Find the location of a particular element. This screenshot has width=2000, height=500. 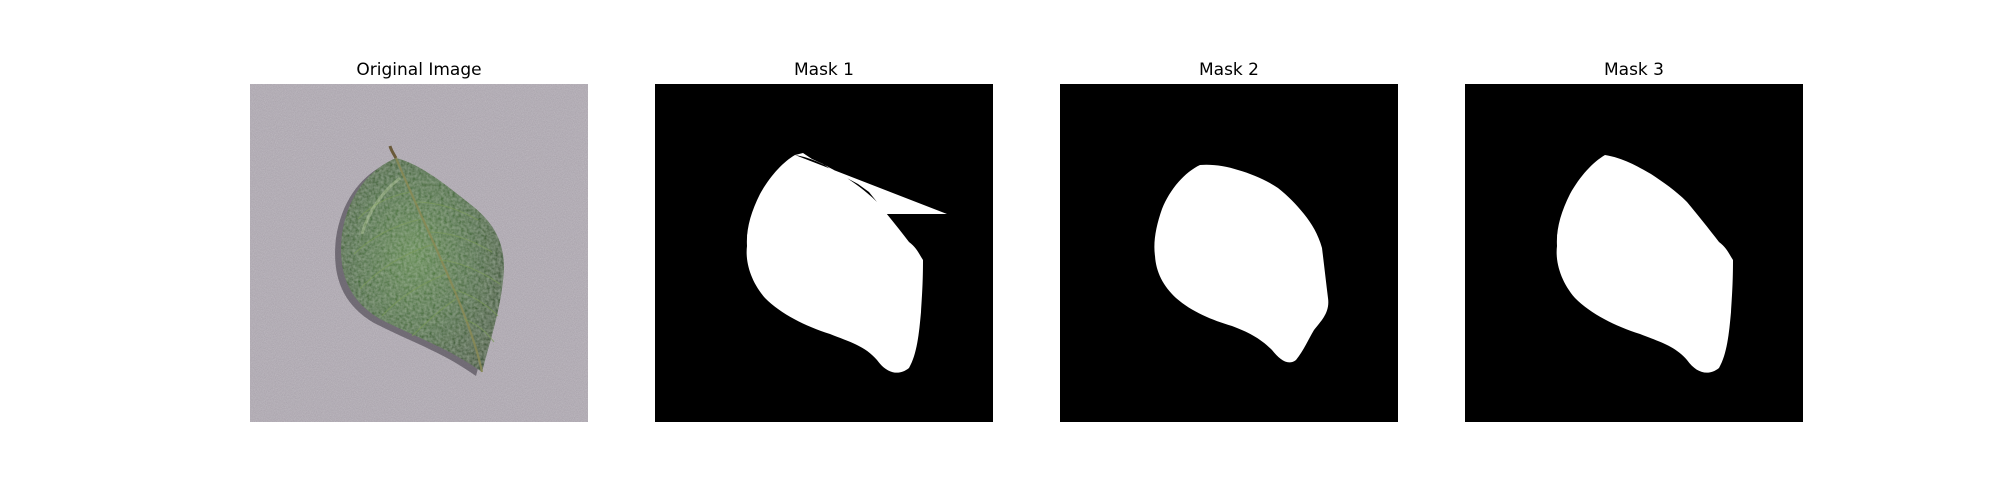

original-leaf-image is located at coordinates (419, 253).